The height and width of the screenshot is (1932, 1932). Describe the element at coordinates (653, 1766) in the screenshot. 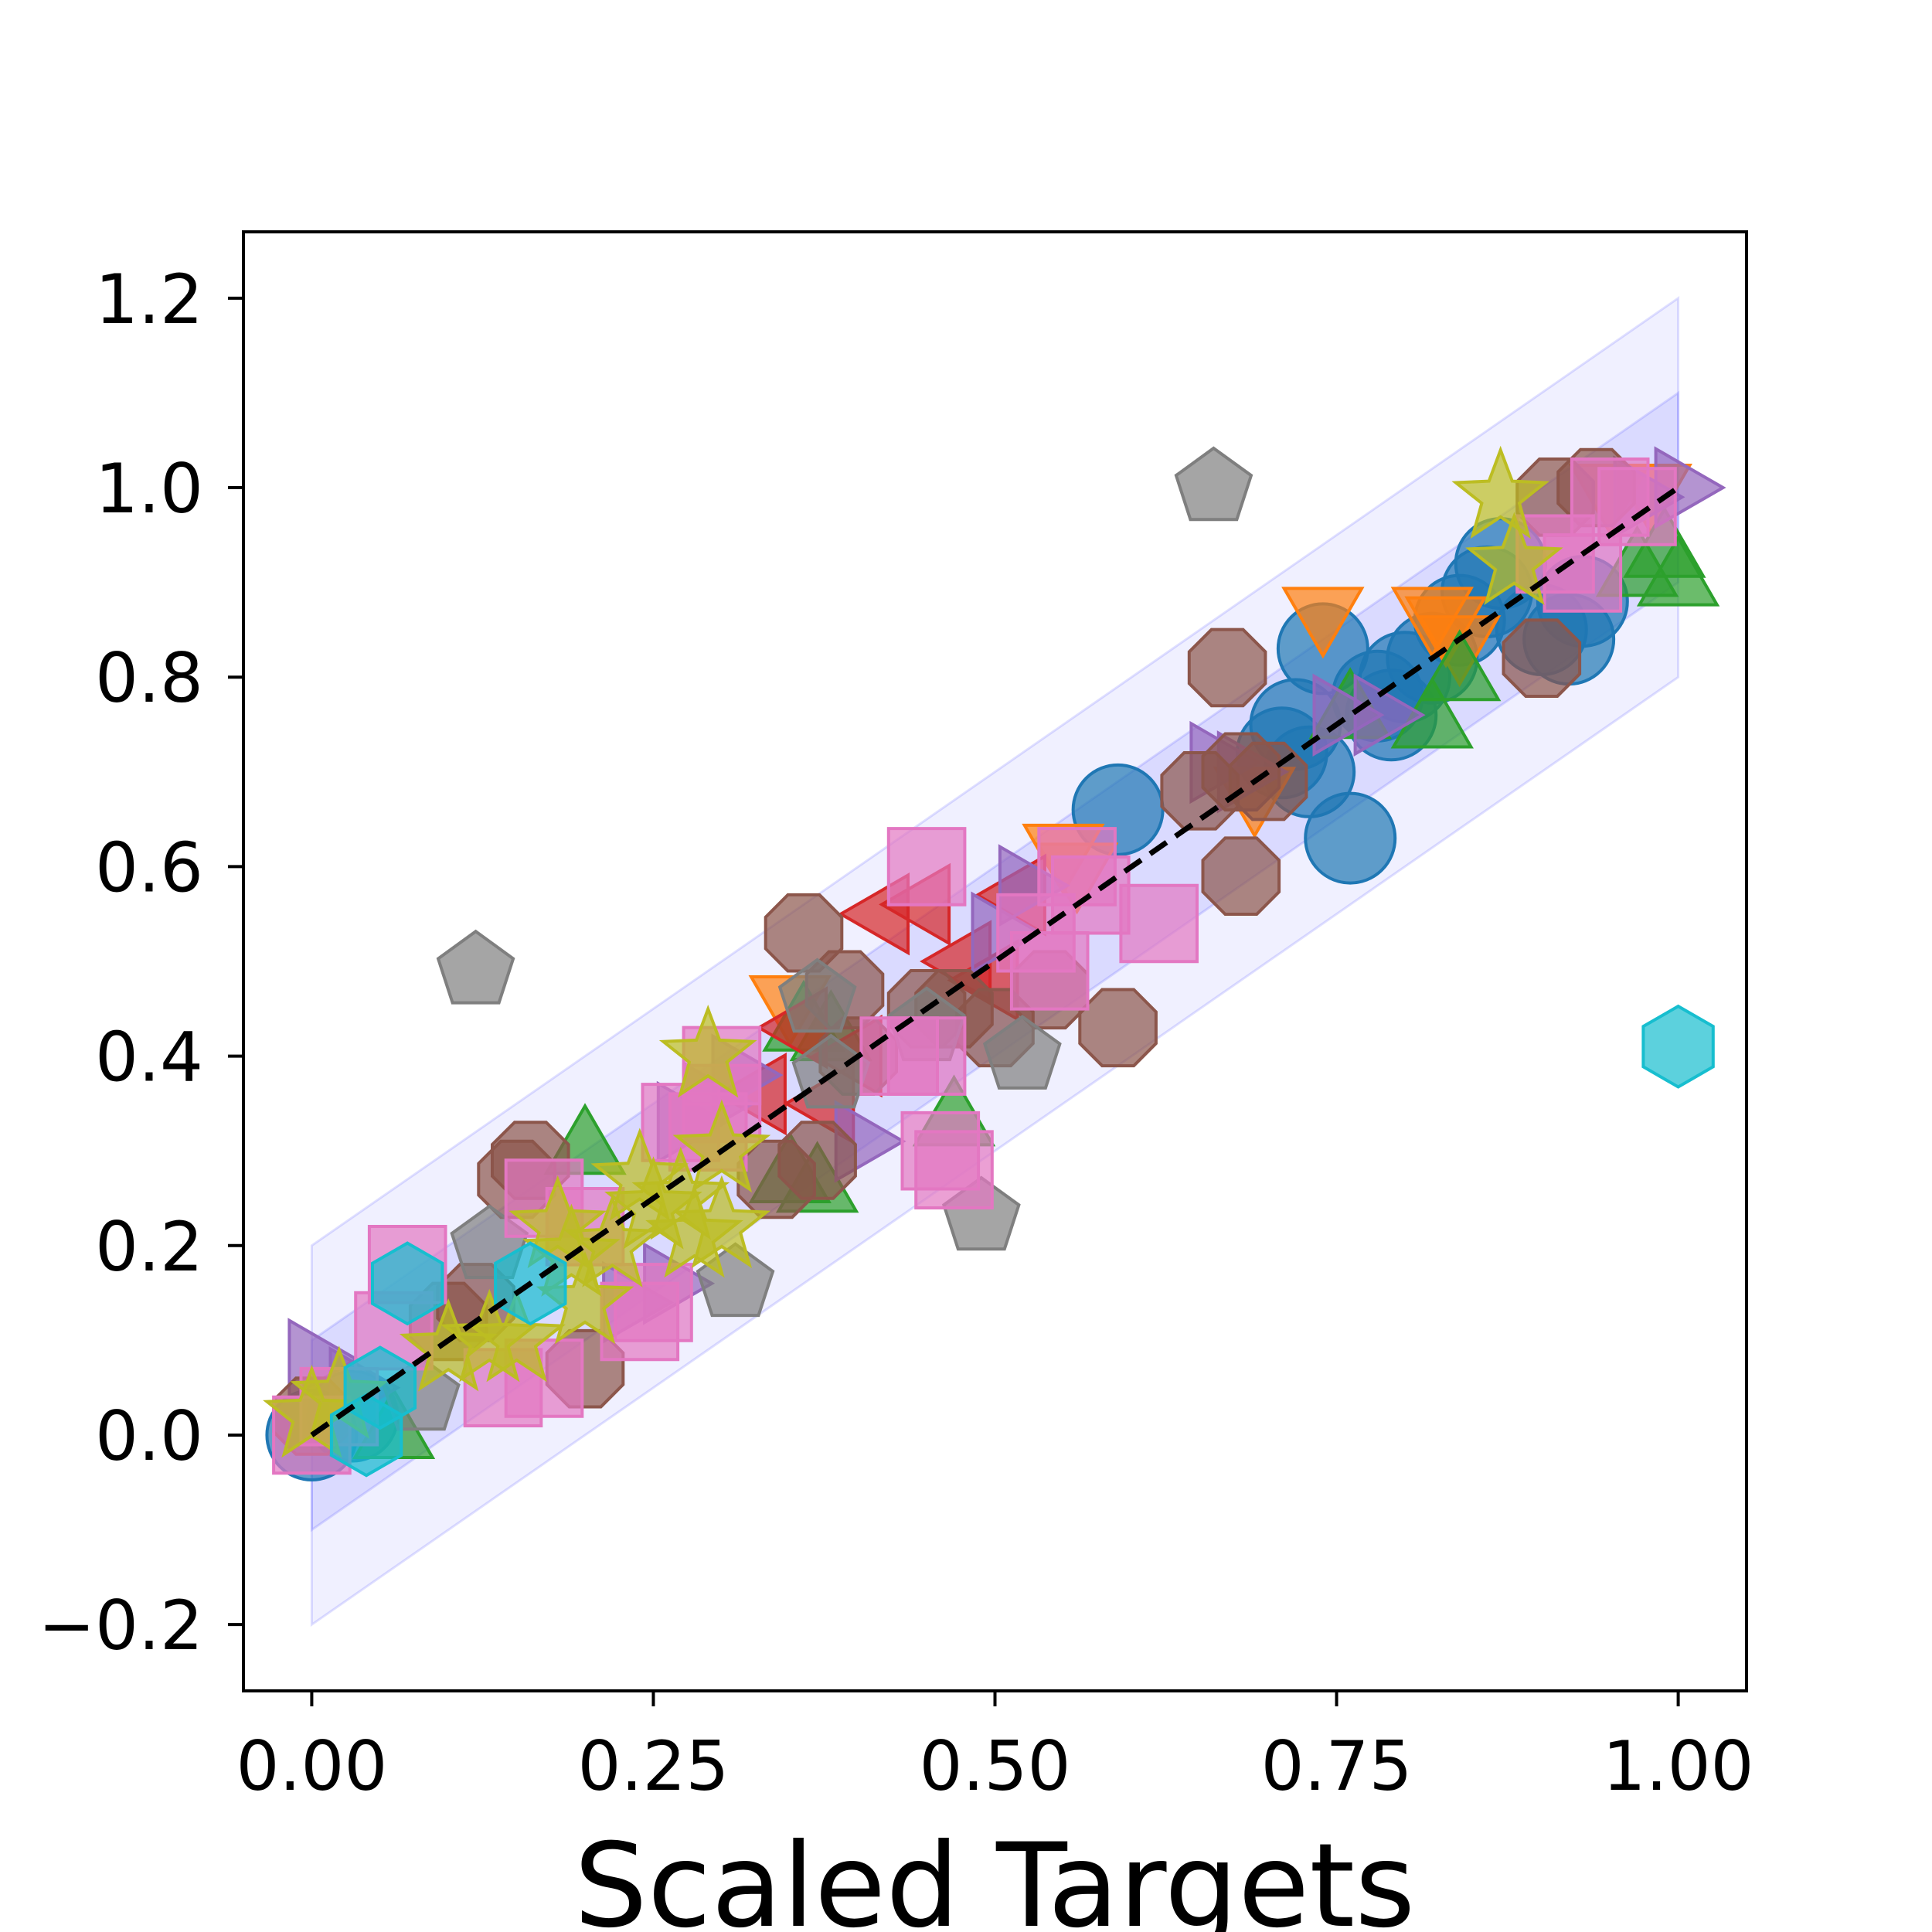

I see `x-tick-label-1: 0.25` at that location.